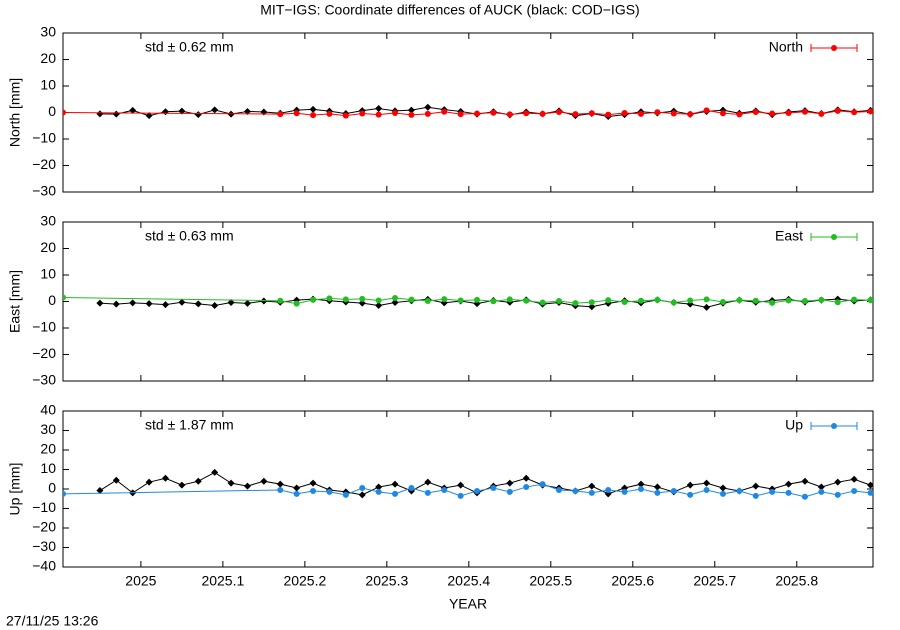 The height and width of the screenshot is (630, 900). I want to click on x-tick-label: 2025.3, so click(386, 581).